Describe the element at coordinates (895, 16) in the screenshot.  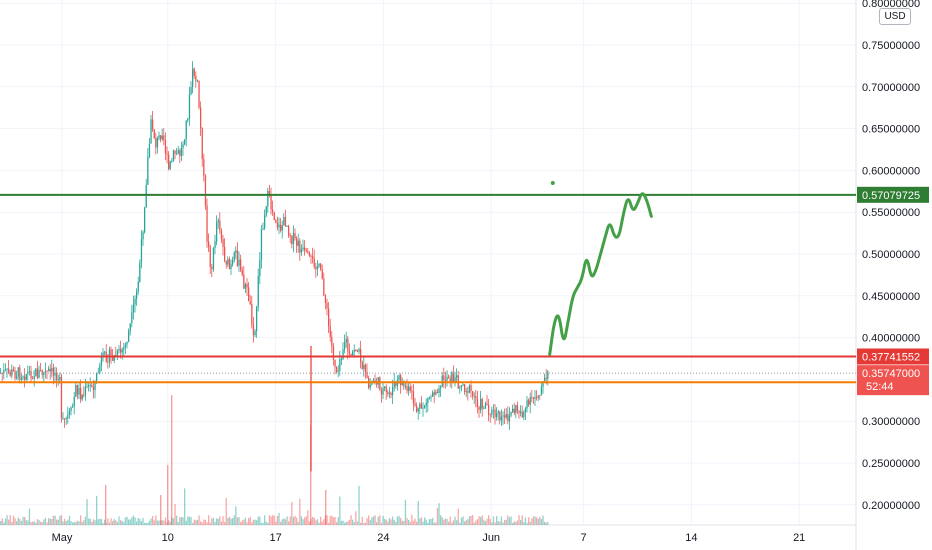
I see `currency-badge: USD` at that location.